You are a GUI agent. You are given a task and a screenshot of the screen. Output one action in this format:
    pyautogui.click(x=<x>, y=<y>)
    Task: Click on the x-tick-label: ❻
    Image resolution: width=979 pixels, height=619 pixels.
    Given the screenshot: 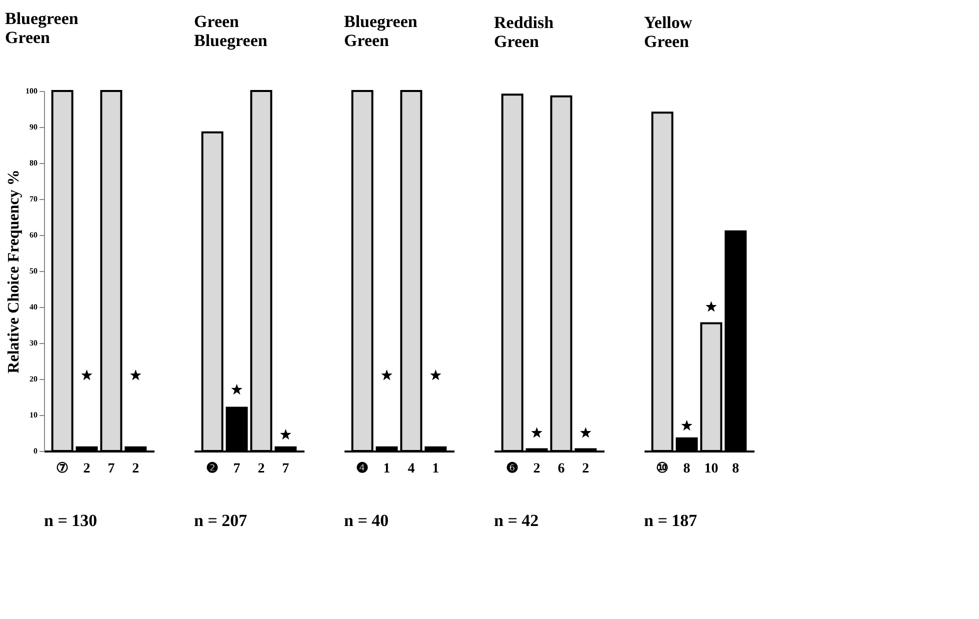 What is the action you would take?
    pyautogui.click(x=512, y=469)
    